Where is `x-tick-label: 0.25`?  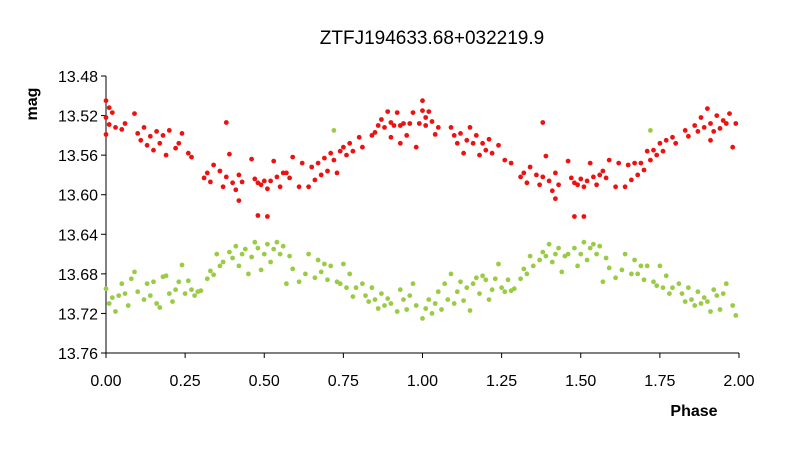
x-tick-label: 0.25 is located at coordinates (185, 381).